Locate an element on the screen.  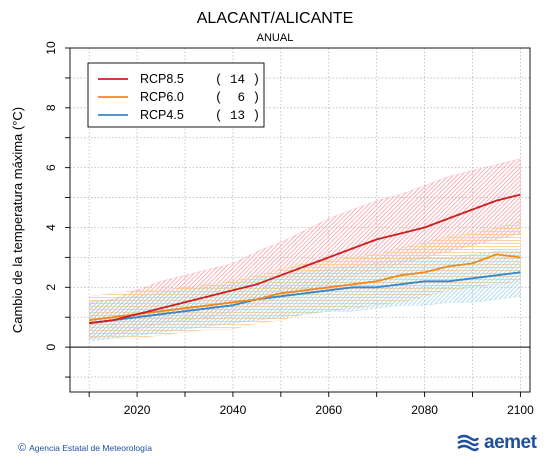
x-tick-label: 2020 is located at coordinates (137, 410).